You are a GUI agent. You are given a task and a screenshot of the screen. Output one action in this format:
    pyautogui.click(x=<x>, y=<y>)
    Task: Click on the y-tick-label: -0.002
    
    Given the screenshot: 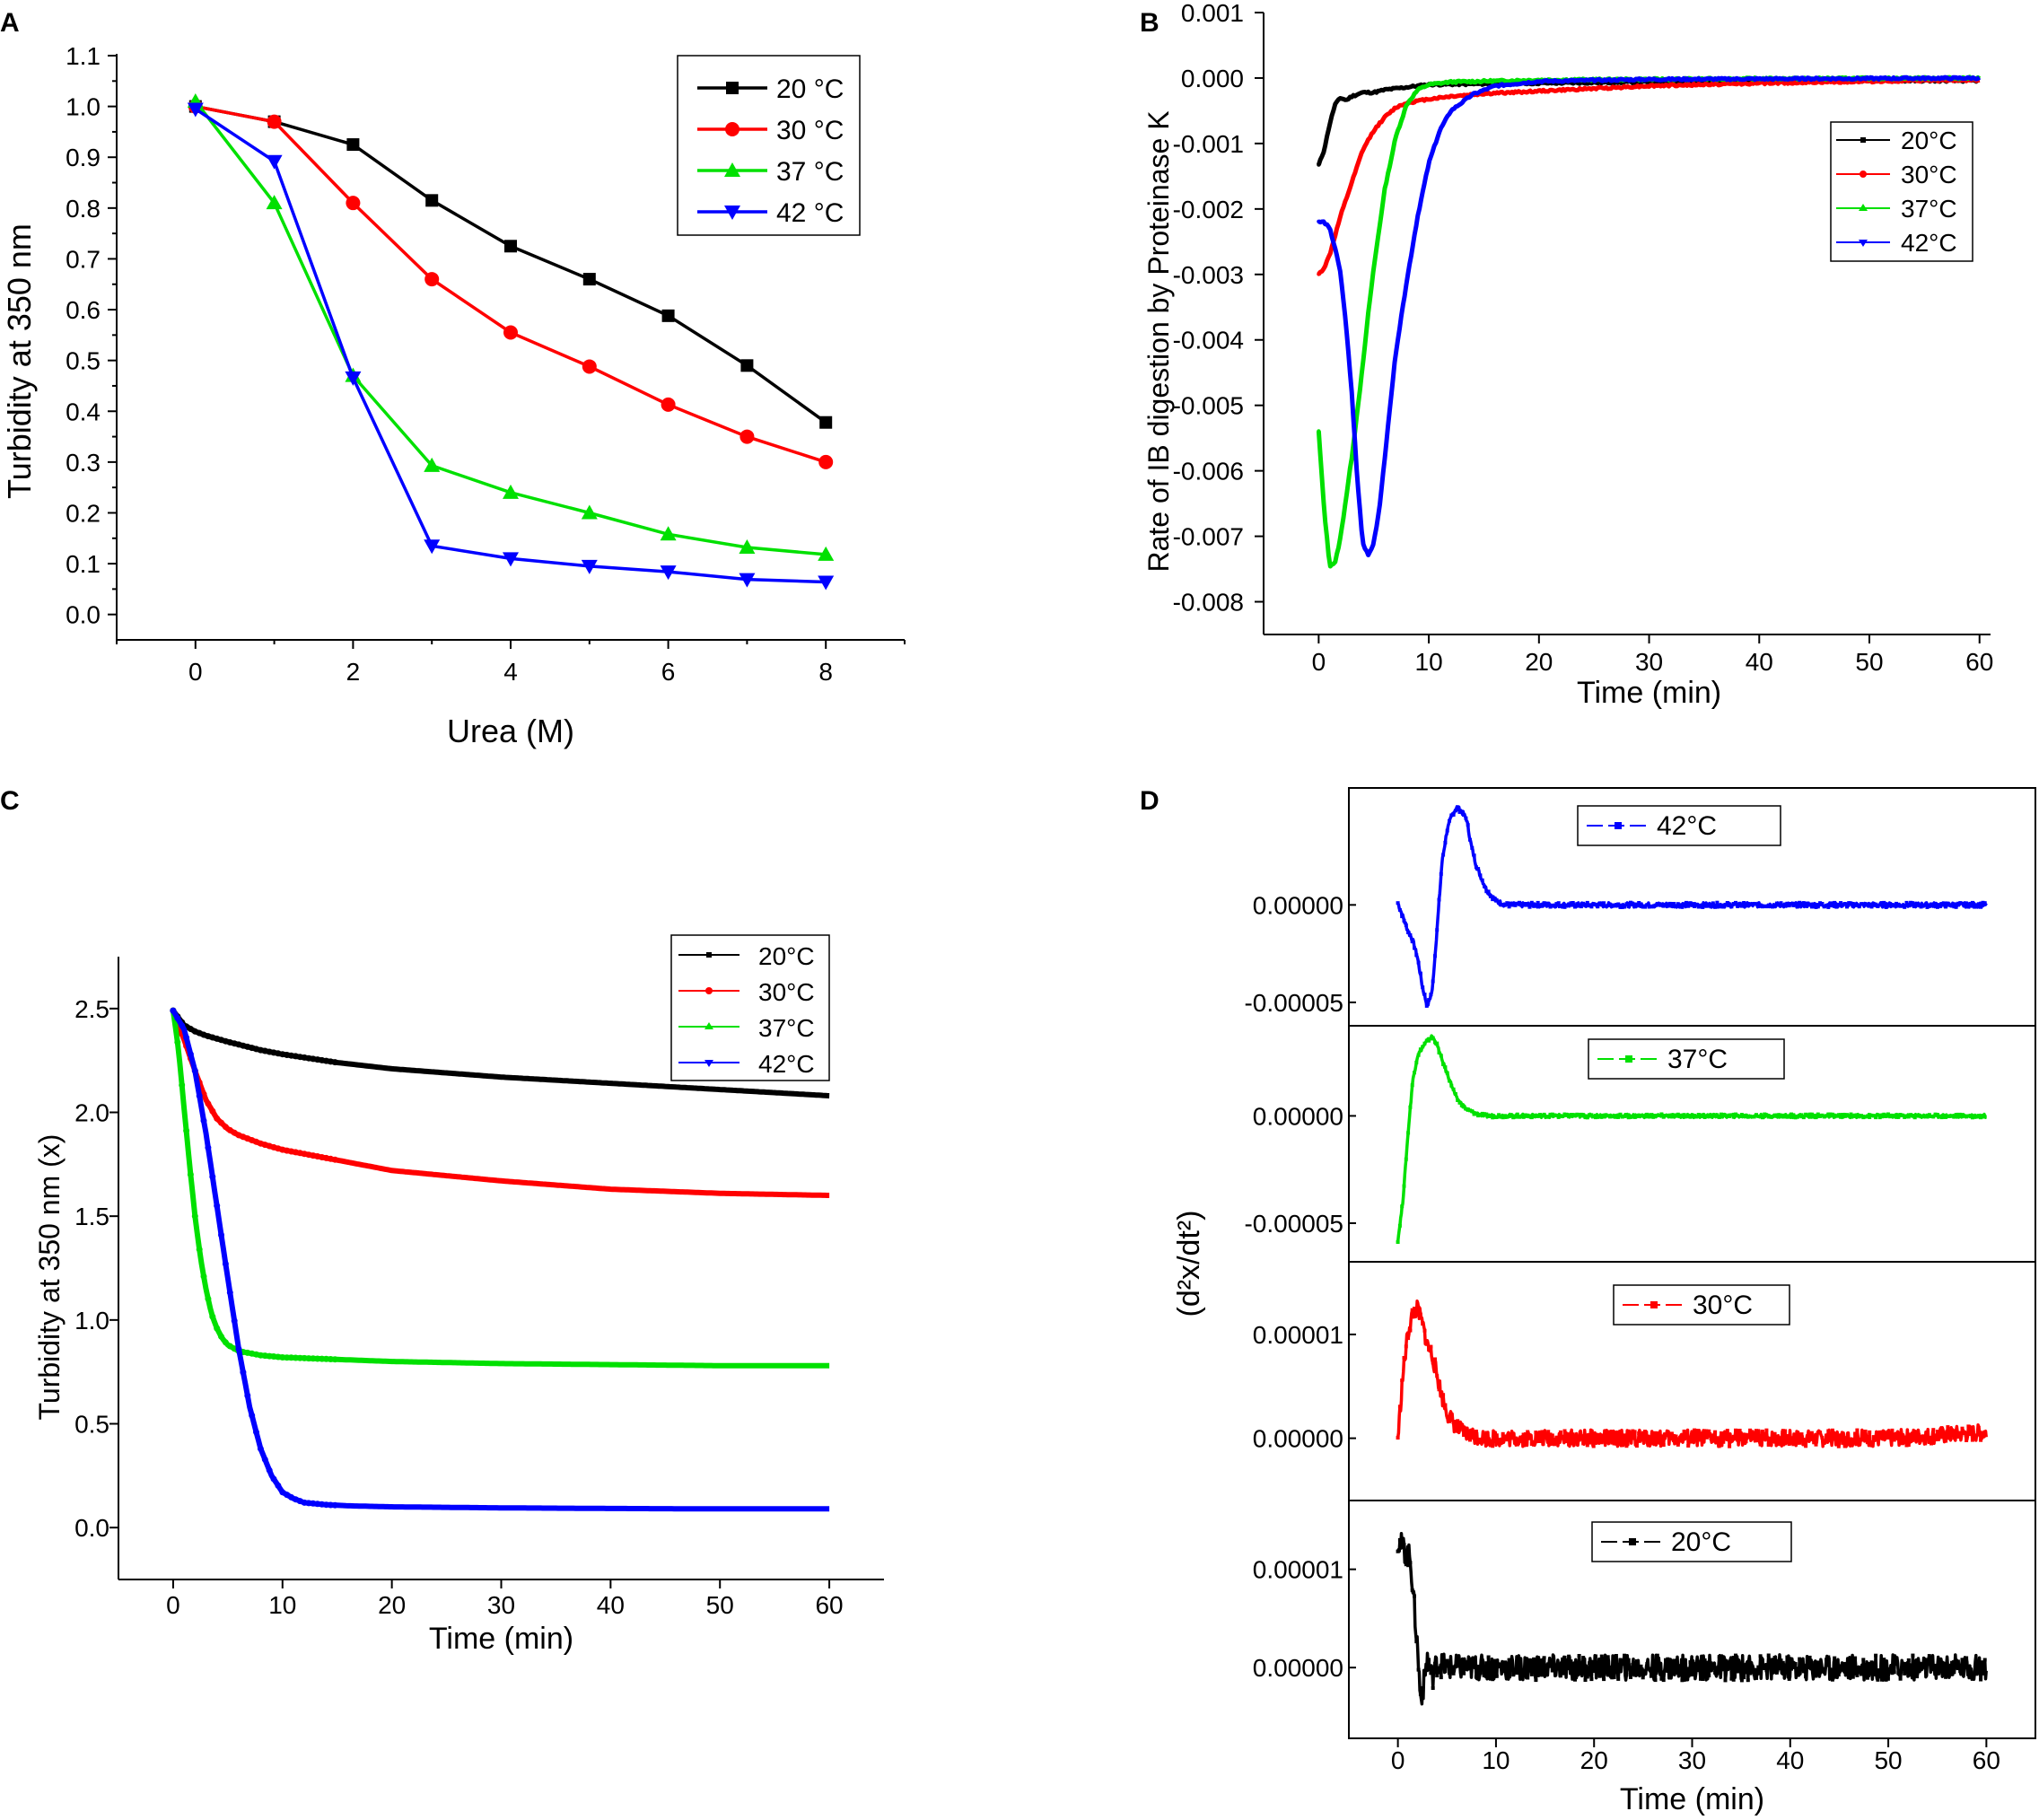 What is the action you would take?
    pyautogui.click(x=1208, y=209)
    